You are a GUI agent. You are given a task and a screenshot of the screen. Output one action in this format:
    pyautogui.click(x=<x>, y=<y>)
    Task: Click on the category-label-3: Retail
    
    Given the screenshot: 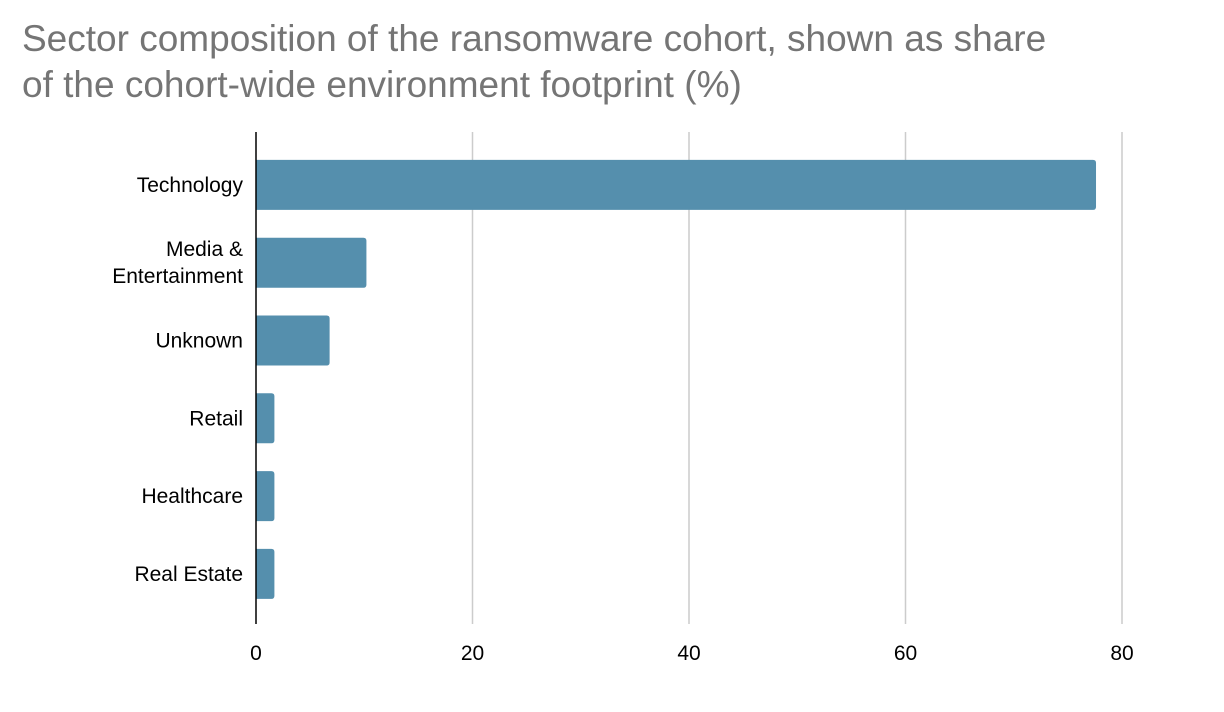 What is the action you would take?
    pyautogui.click(x=216, y=418)
    